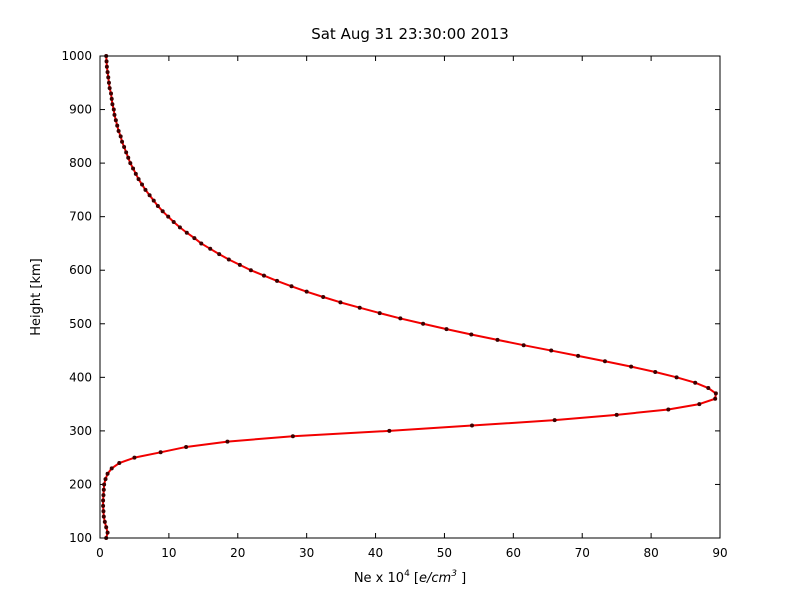  Describe the element at coordinates (168, 553) in the screenshot. I see `x-tick-label: 10` at that location.